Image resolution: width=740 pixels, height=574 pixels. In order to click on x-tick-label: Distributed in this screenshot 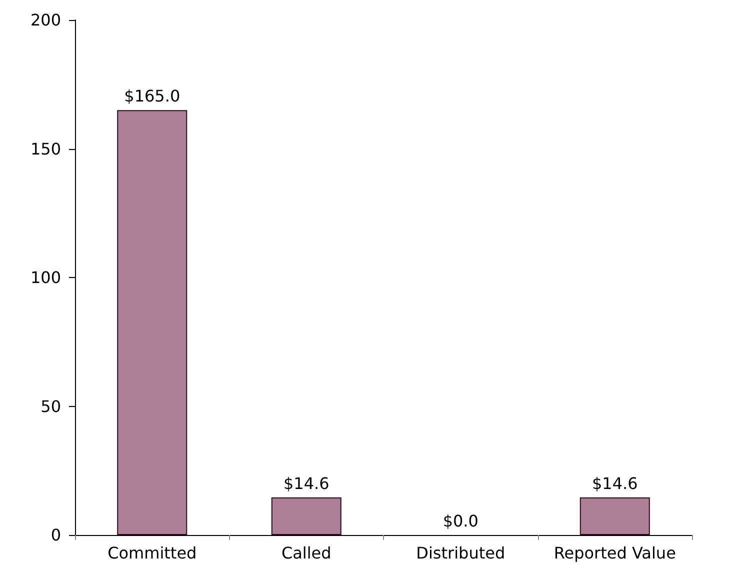, I will do `click(461, 553)`.